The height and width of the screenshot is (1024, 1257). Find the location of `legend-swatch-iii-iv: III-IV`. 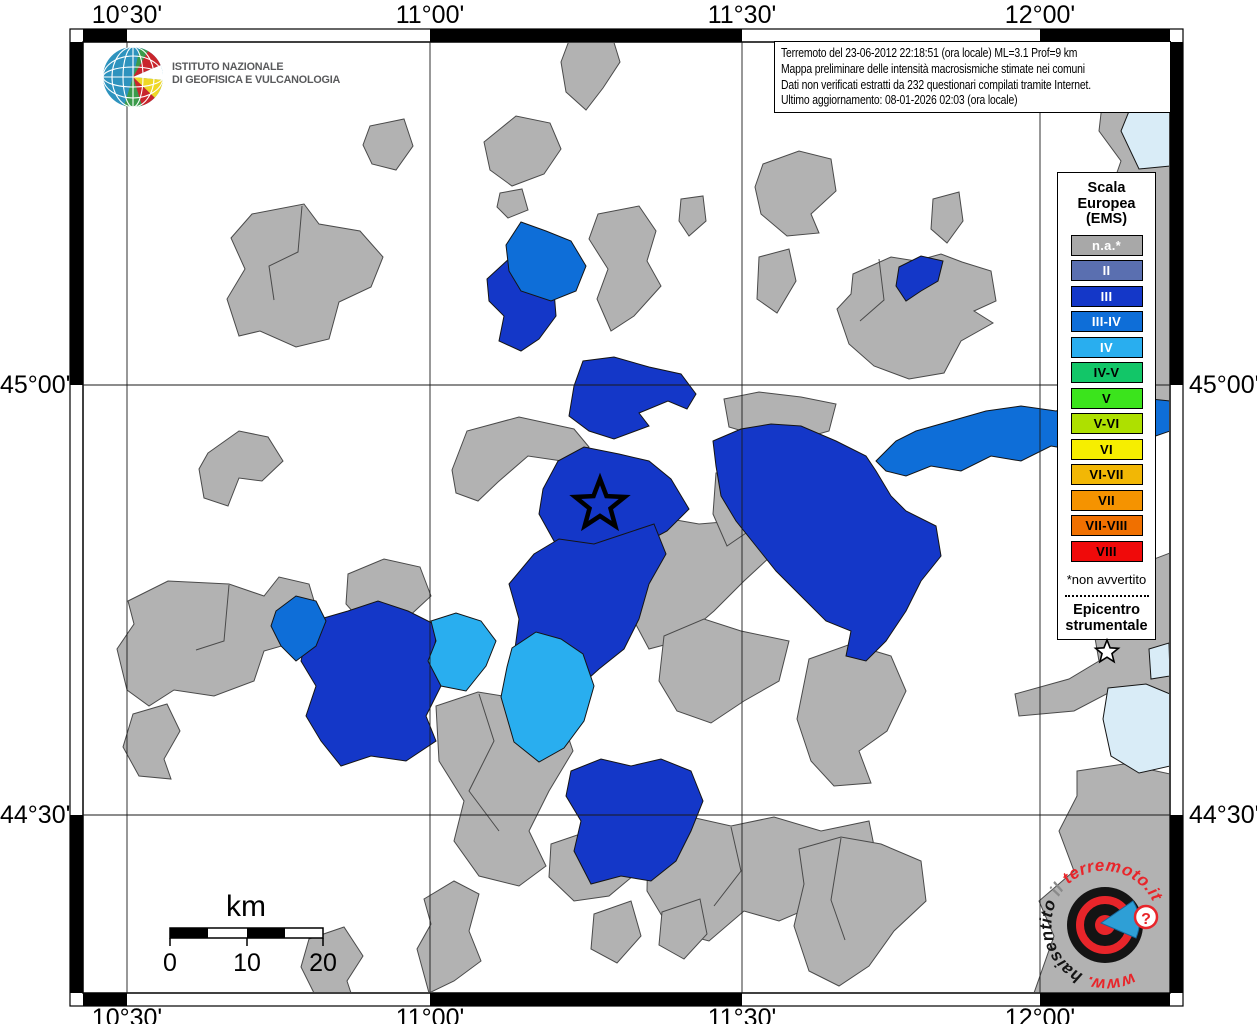

legend-swatch-iii-iv: III-IV is located at coordinates (1106, 321).